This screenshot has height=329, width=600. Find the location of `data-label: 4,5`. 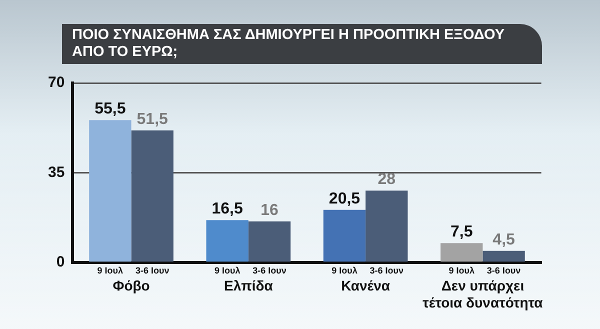

data-label: 4,5 is located at coordinates (504, 239).